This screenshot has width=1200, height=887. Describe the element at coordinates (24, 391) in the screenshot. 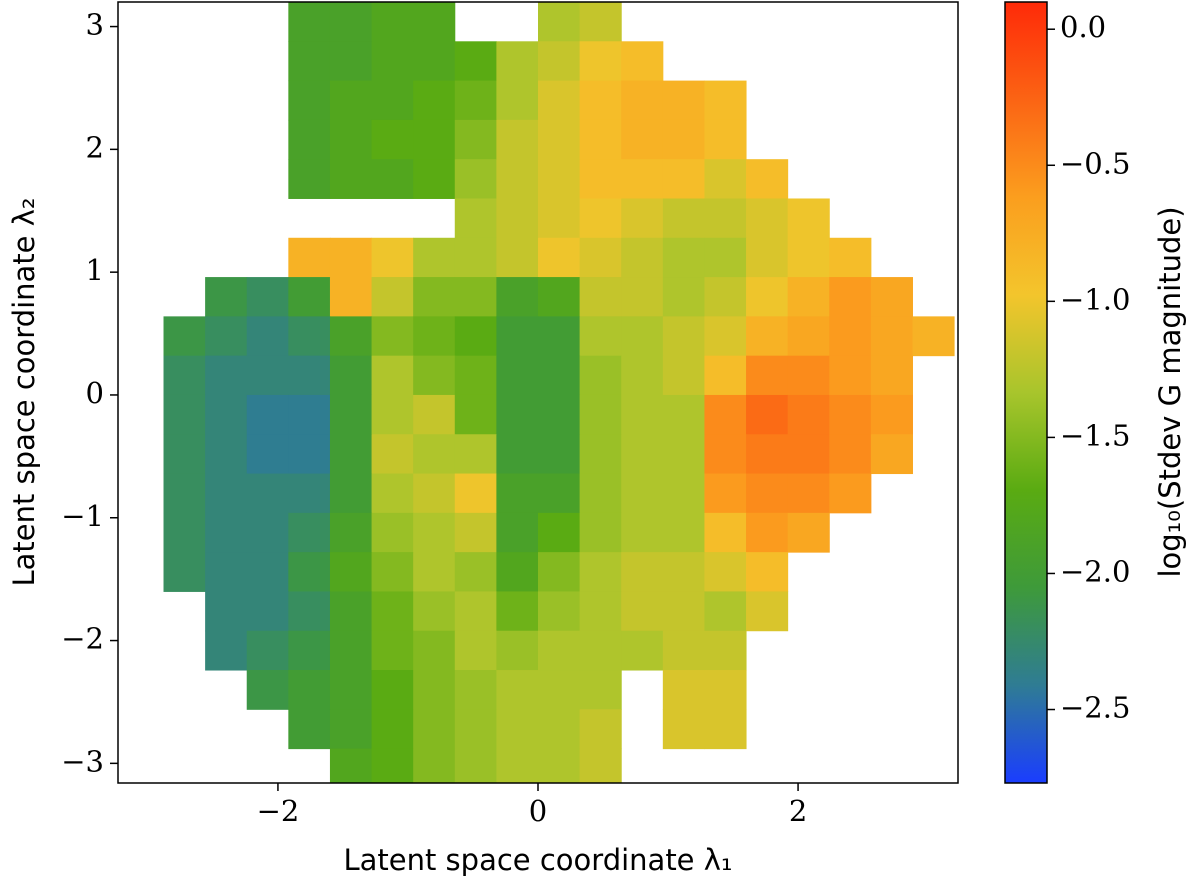

I see `y-axis-label: Latent space coordinate λ₂` at that location.